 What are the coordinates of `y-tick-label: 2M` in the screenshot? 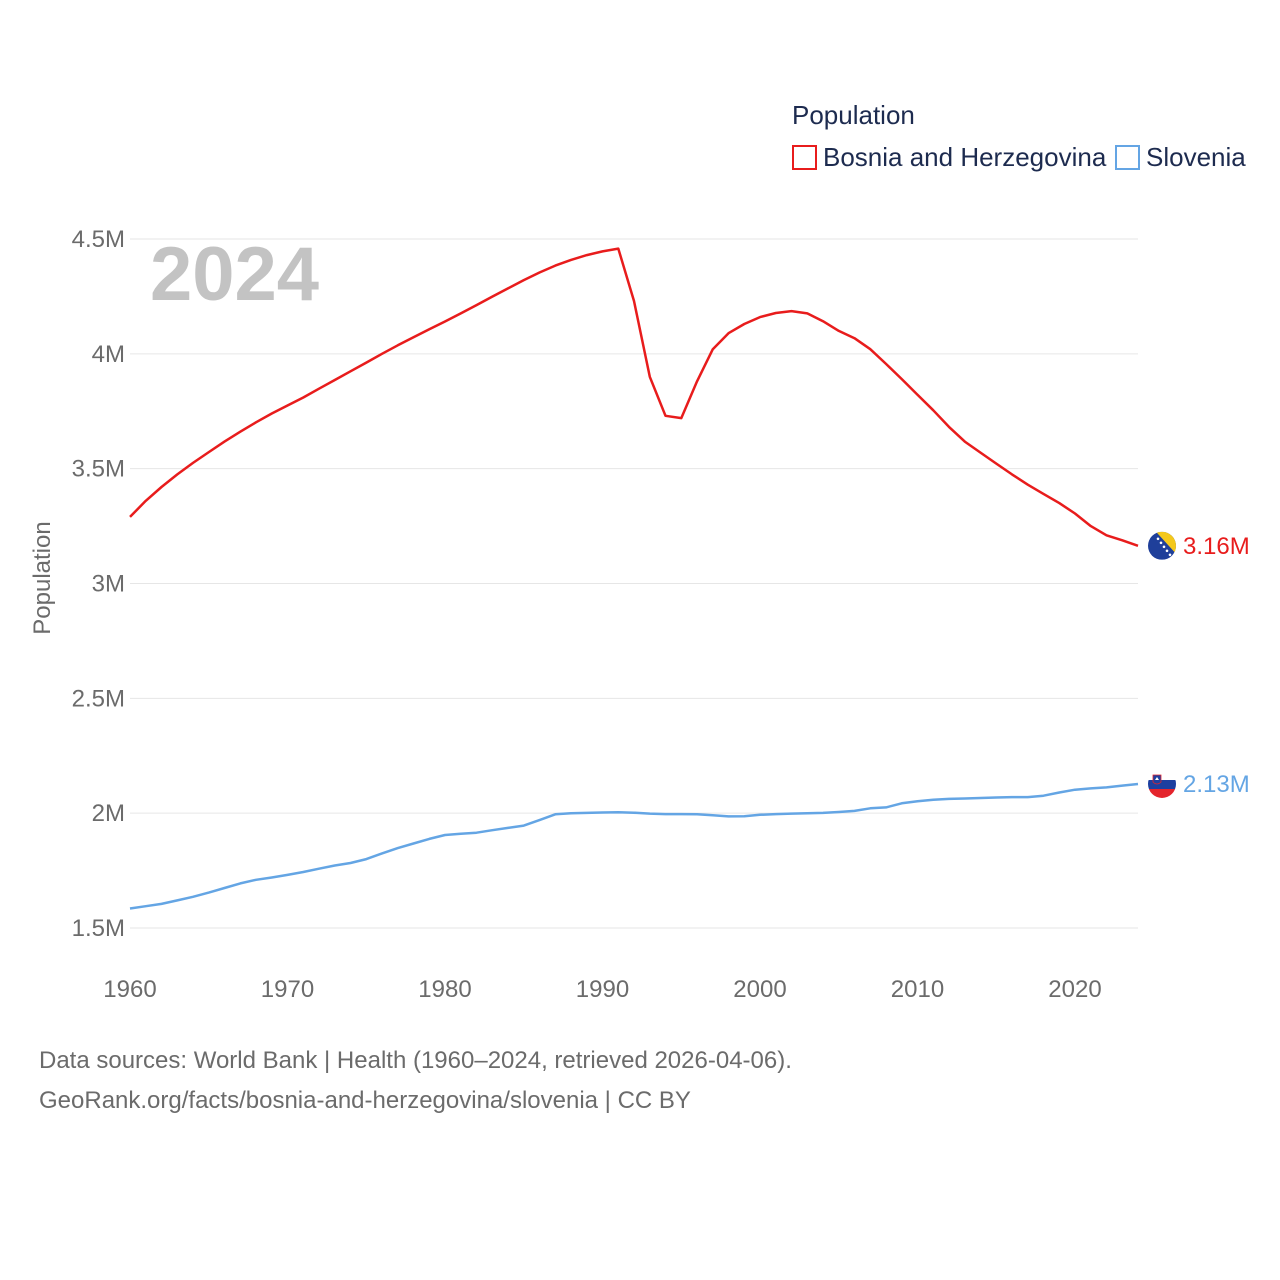 It's located at (108, 813).